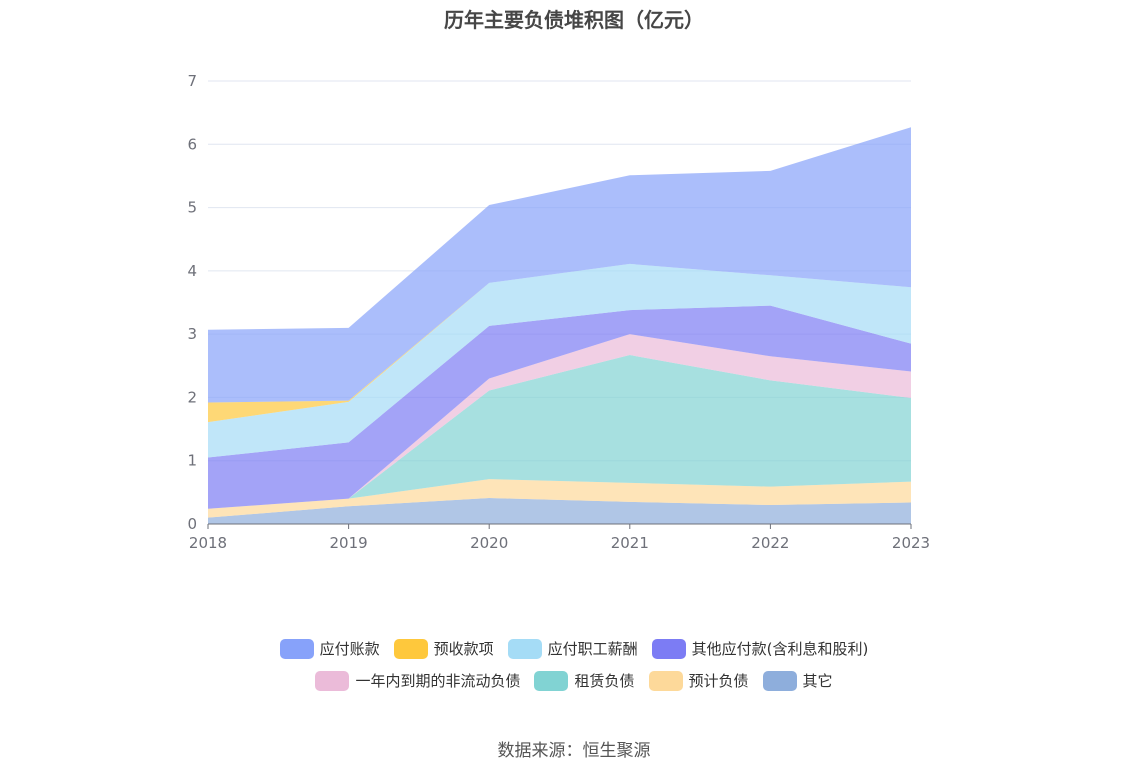  I want to click on x-tick-label: 2019, so click(349, 543).